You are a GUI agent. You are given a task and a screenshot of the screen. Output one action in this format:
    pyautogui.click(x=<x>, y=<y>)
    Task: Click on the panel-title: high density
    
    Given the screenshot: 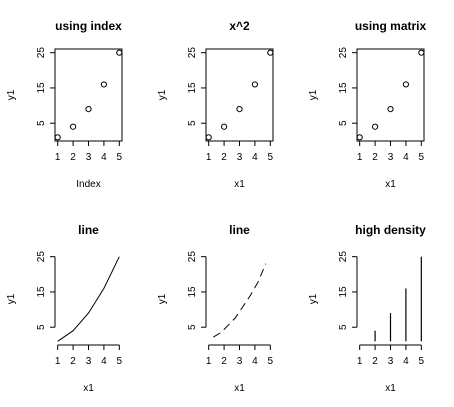 What is the action you would take?
    pyautogui.click(x=390, y=230)
    